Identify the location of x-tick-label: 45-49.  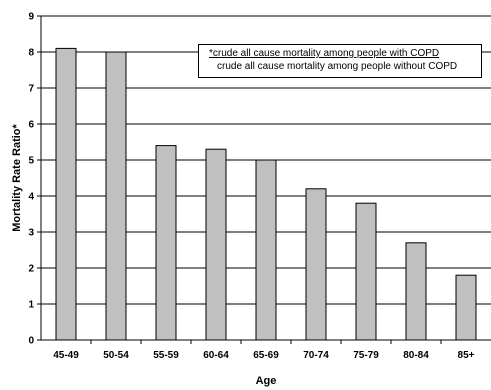
(66, 355).